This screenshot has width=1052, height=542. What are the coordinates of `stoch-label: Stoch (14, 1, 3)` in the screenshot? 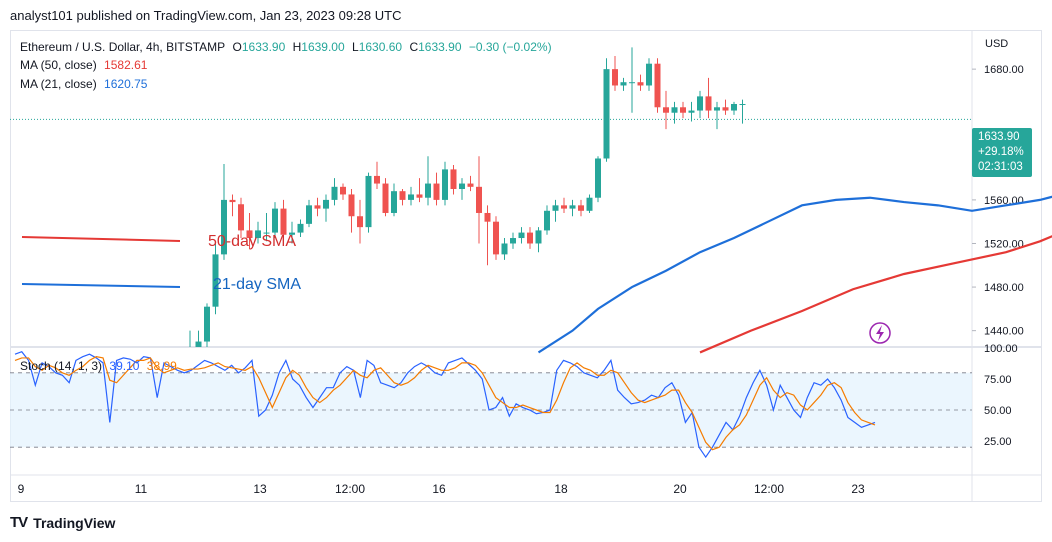 It's located at (61, 366).